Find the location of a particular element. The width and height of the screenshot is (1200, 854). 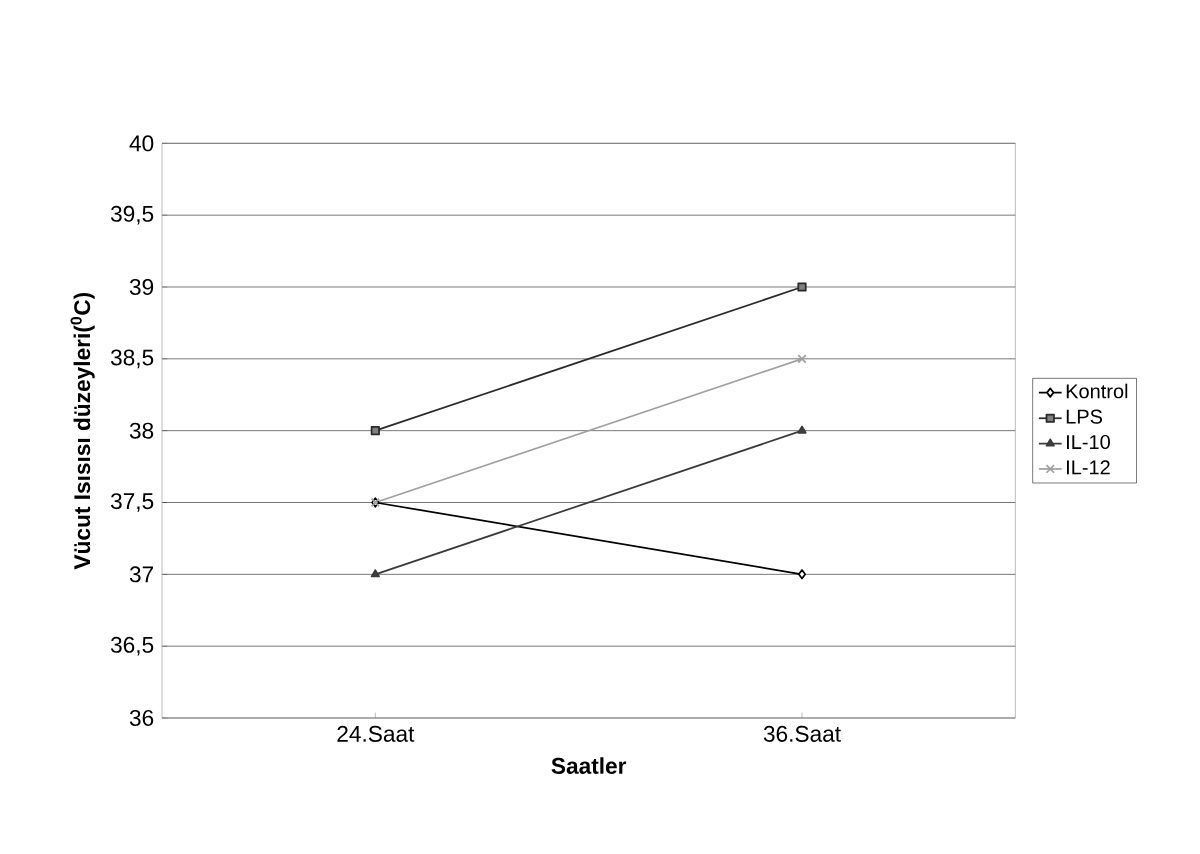

x-tick-label: 36.Saat is located at coordinates (802, 733).